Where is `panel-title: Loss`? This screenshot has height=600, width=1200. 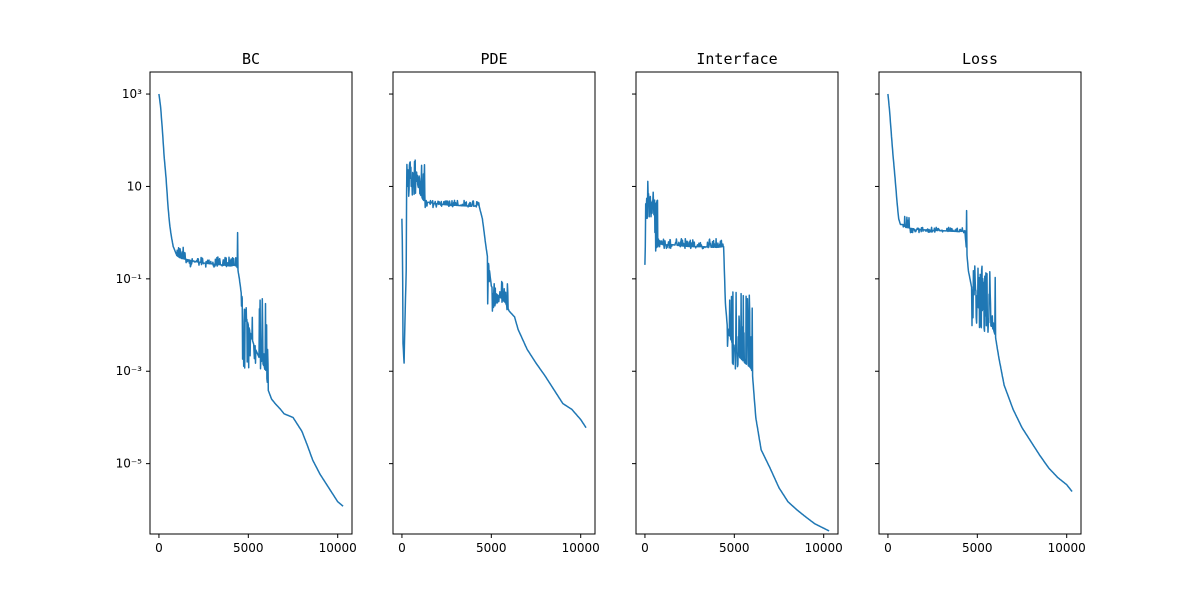 panel-title: Loss is located at coordinates (980, 59).